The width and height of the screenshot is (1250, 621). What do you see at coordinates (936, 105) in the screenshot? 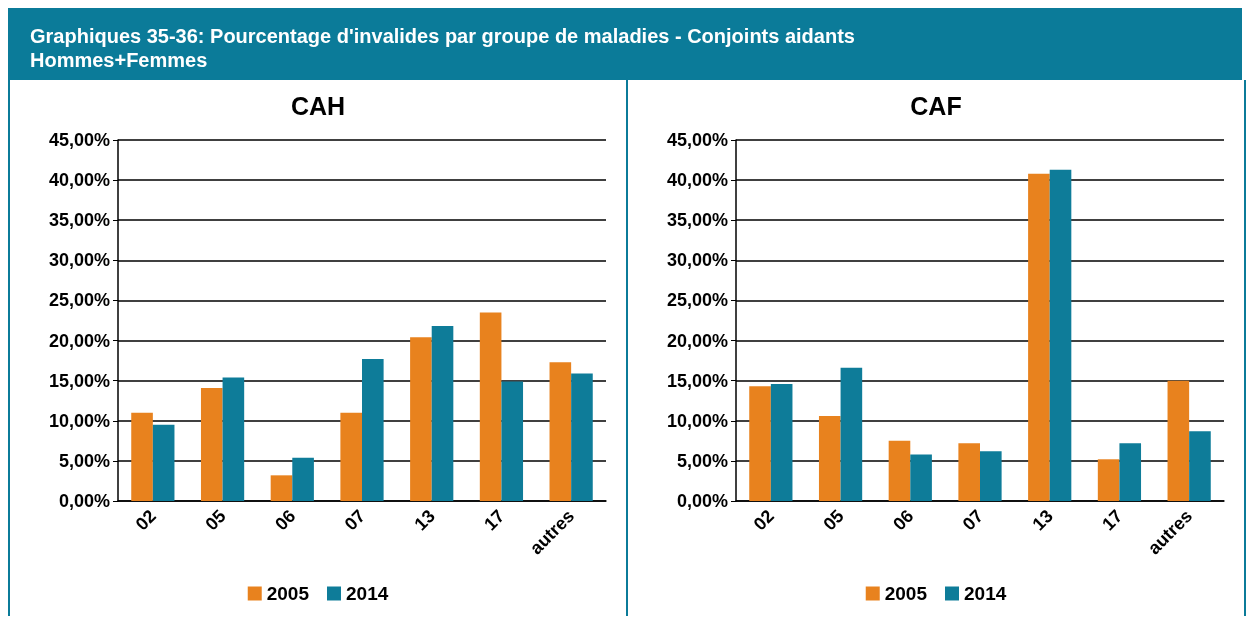
I see `chart-title: CAF` at bounding box center [936, 105].